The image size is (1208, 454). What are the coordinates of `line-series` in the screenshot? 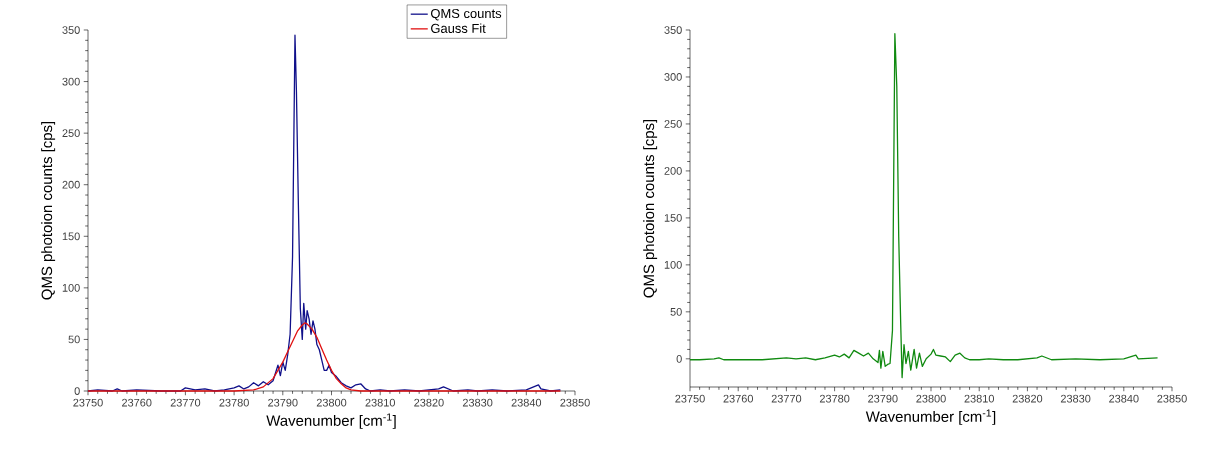 It's located at (324, 357).